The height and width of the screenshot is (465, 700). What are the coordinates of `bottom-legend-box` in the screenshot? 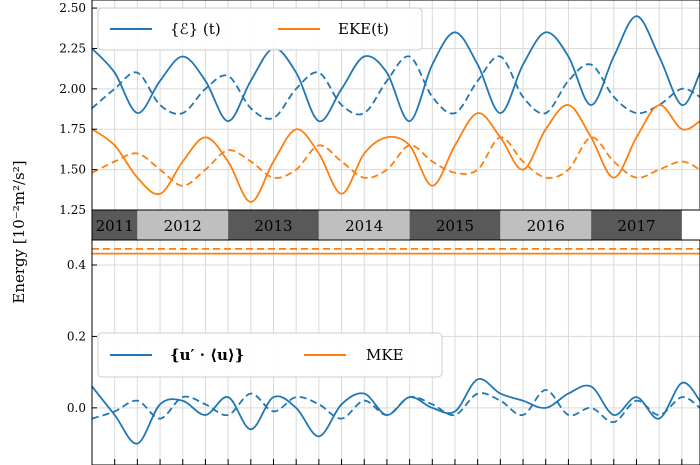 It's located at (270, 355).